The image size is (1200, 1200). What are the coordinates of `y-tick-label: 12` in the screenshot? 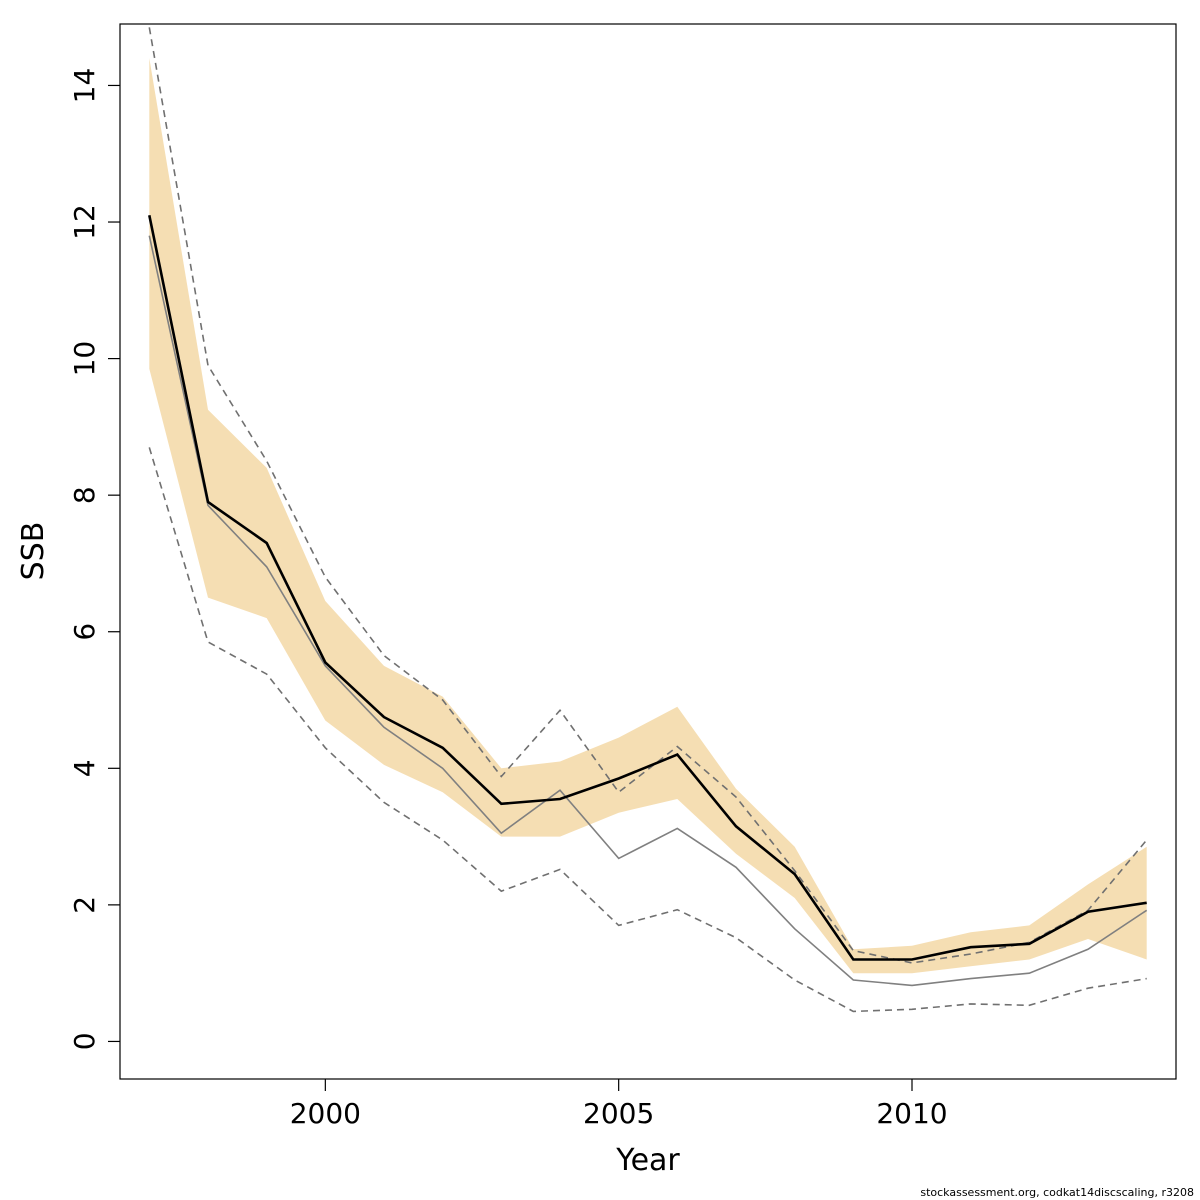 It's located at (84, 222).